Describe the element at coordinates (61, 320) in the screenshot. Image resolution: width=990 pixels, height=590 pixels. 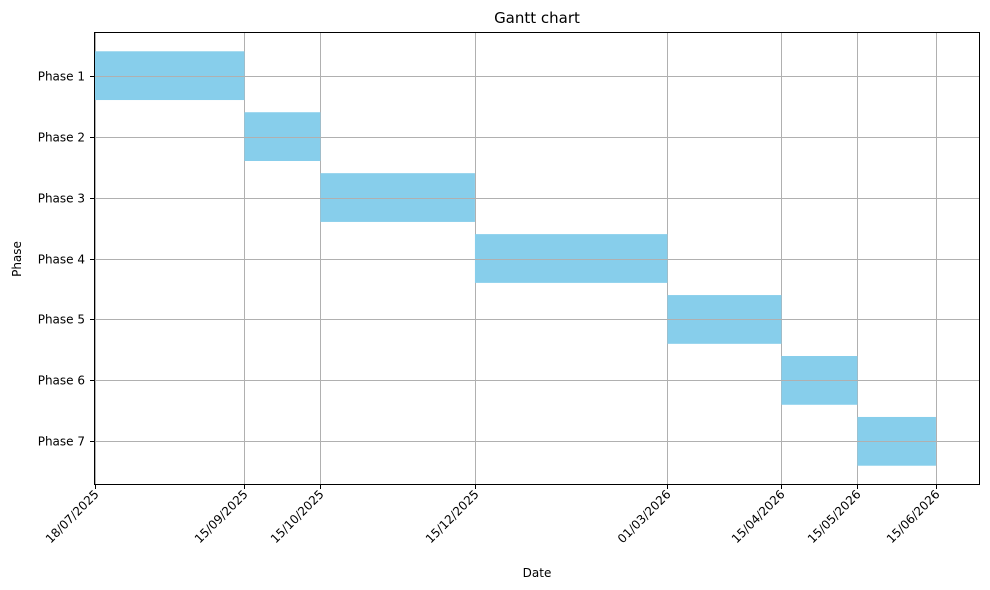
I see `y-tick-label: Phase 5` at that location.